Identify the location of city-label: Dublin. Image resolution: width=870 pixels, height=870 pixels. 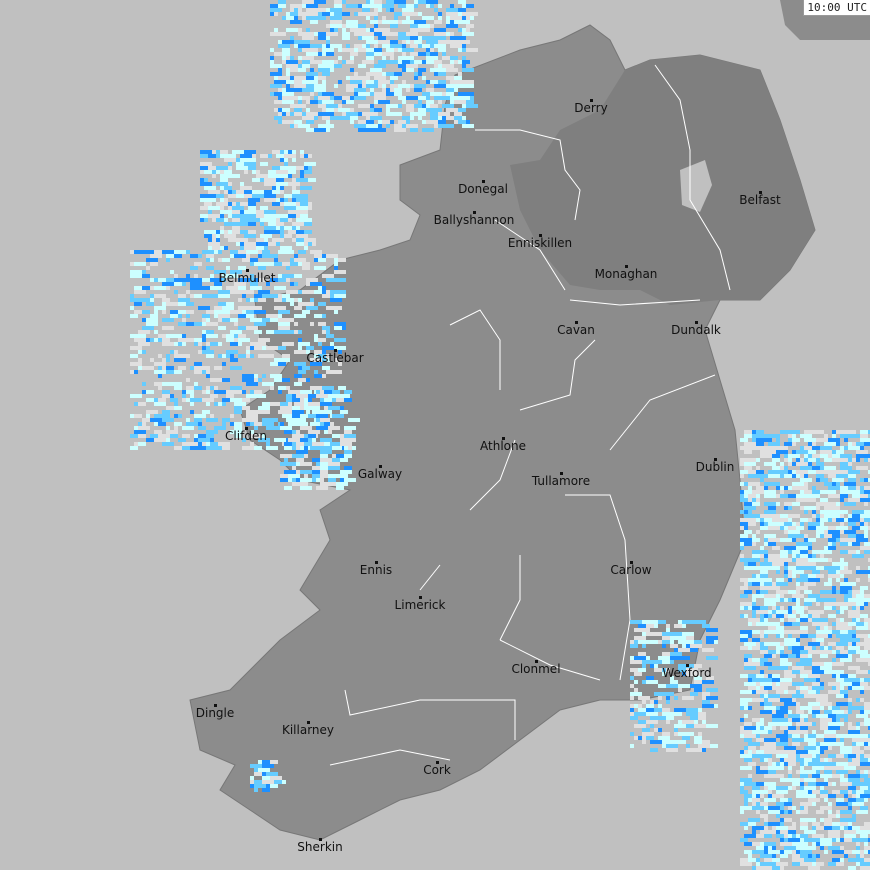
(715, 467).